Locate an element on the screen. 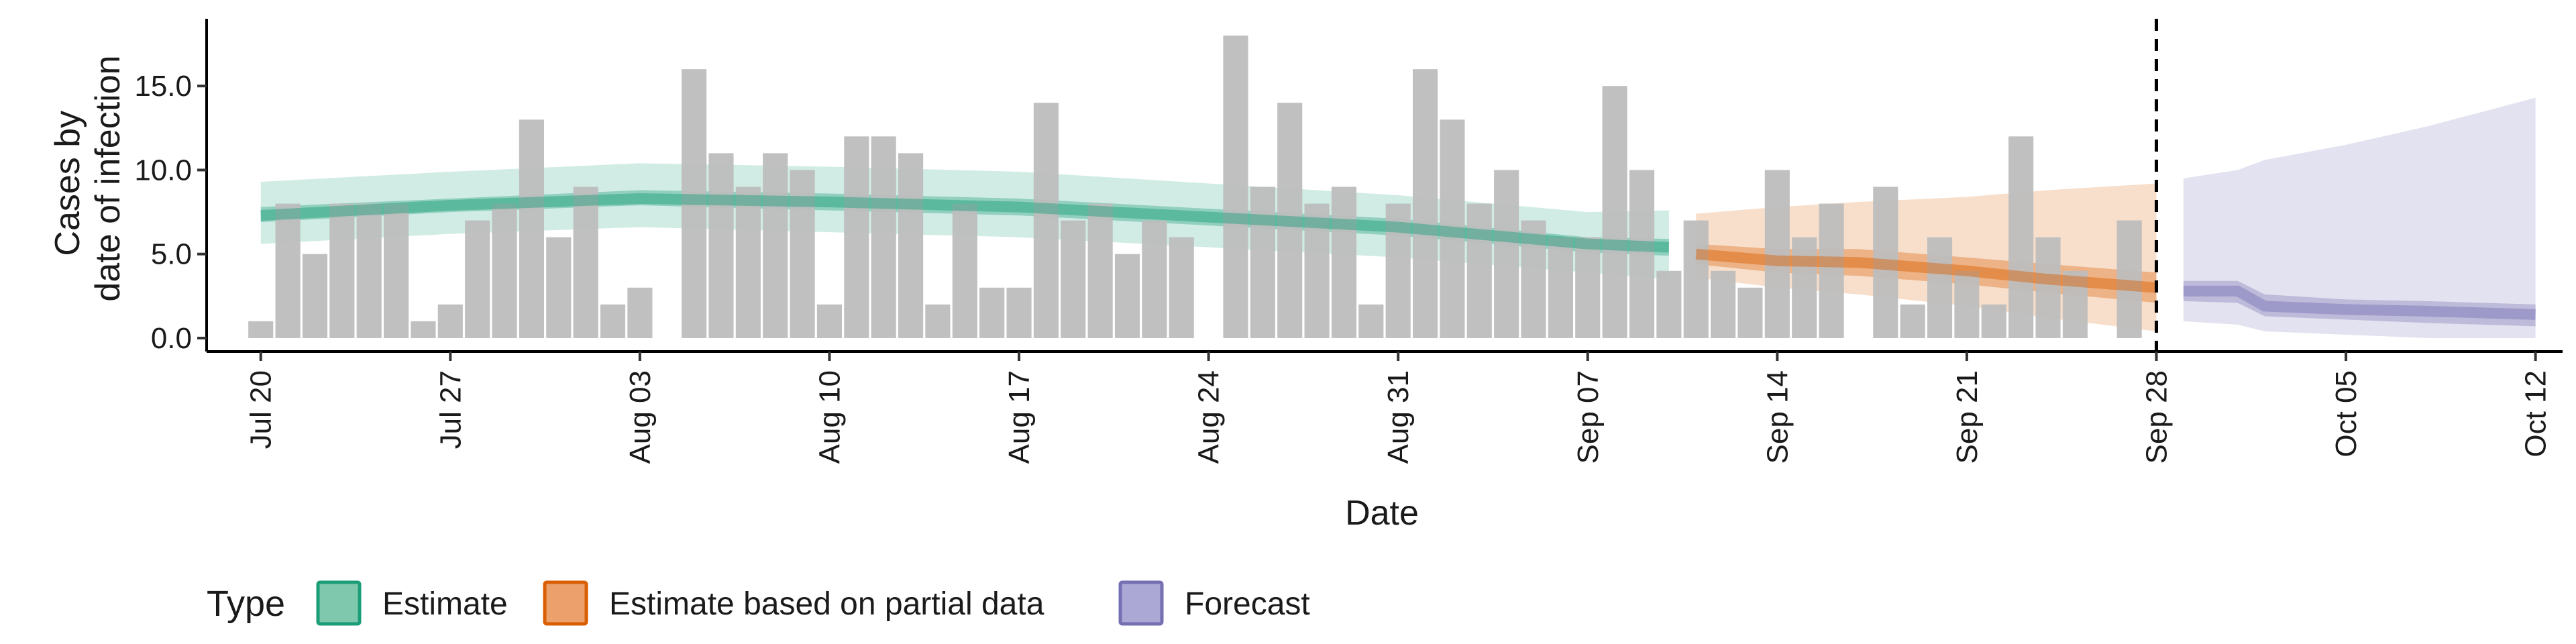 The height and width of the screenshot is (644, 2576). median-line-forecast is located at coordinates (2359, 302).